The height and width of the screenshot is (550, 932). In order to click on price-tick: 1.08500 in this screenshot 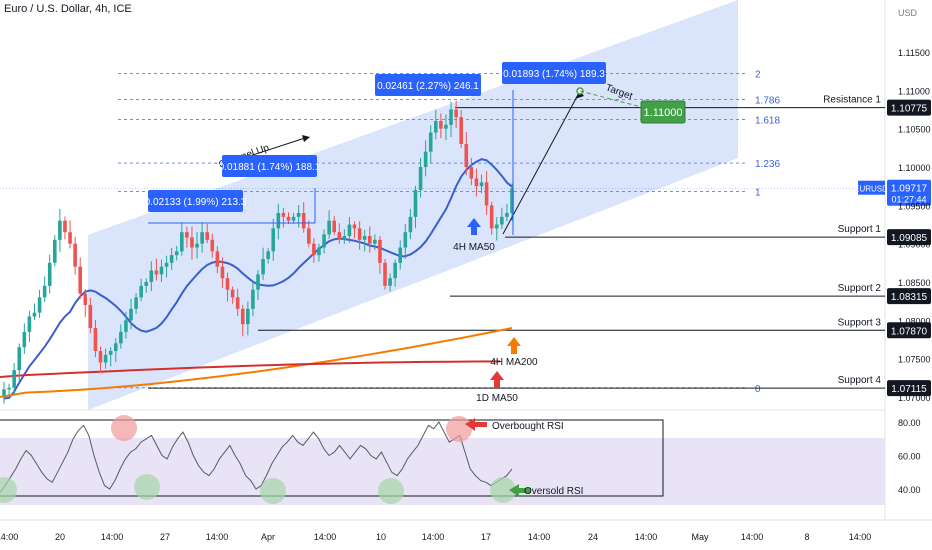, I will do `click(914, 283)`.